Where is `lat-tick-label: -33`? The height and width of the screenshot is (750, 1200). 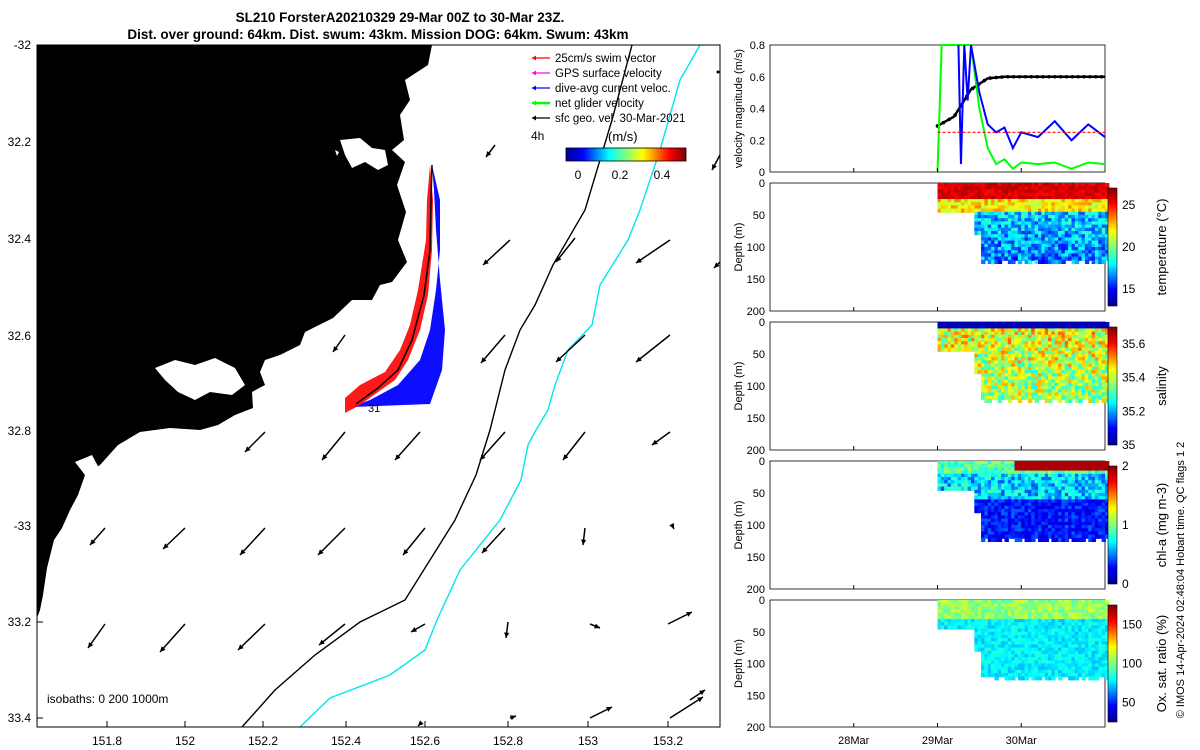
lat-tick-label: -33 is located at coordinates (23, 526).